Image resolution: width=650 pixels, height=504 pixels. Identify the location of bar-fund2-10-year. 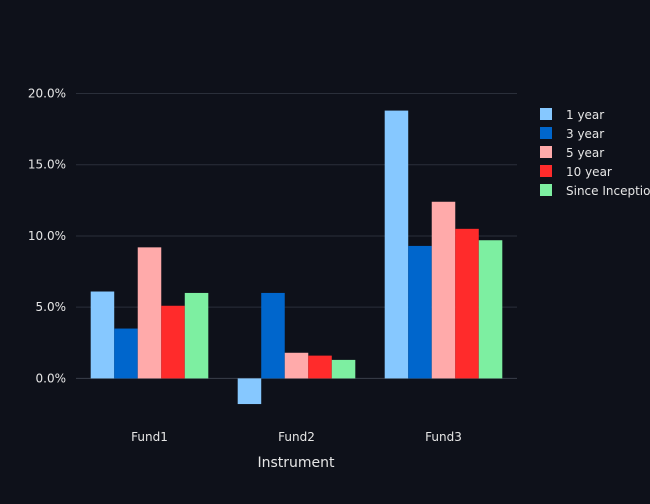
(320, 367).